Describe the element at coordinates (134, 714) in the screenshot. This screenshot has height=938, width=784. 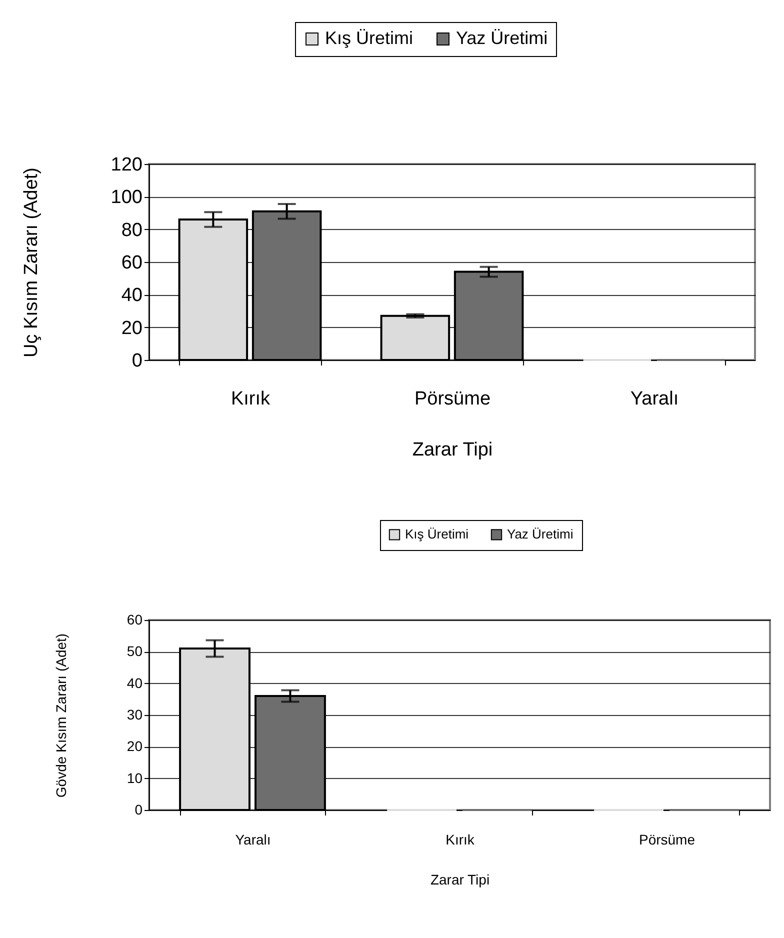
I see `y-tick-label: 30` at that location.